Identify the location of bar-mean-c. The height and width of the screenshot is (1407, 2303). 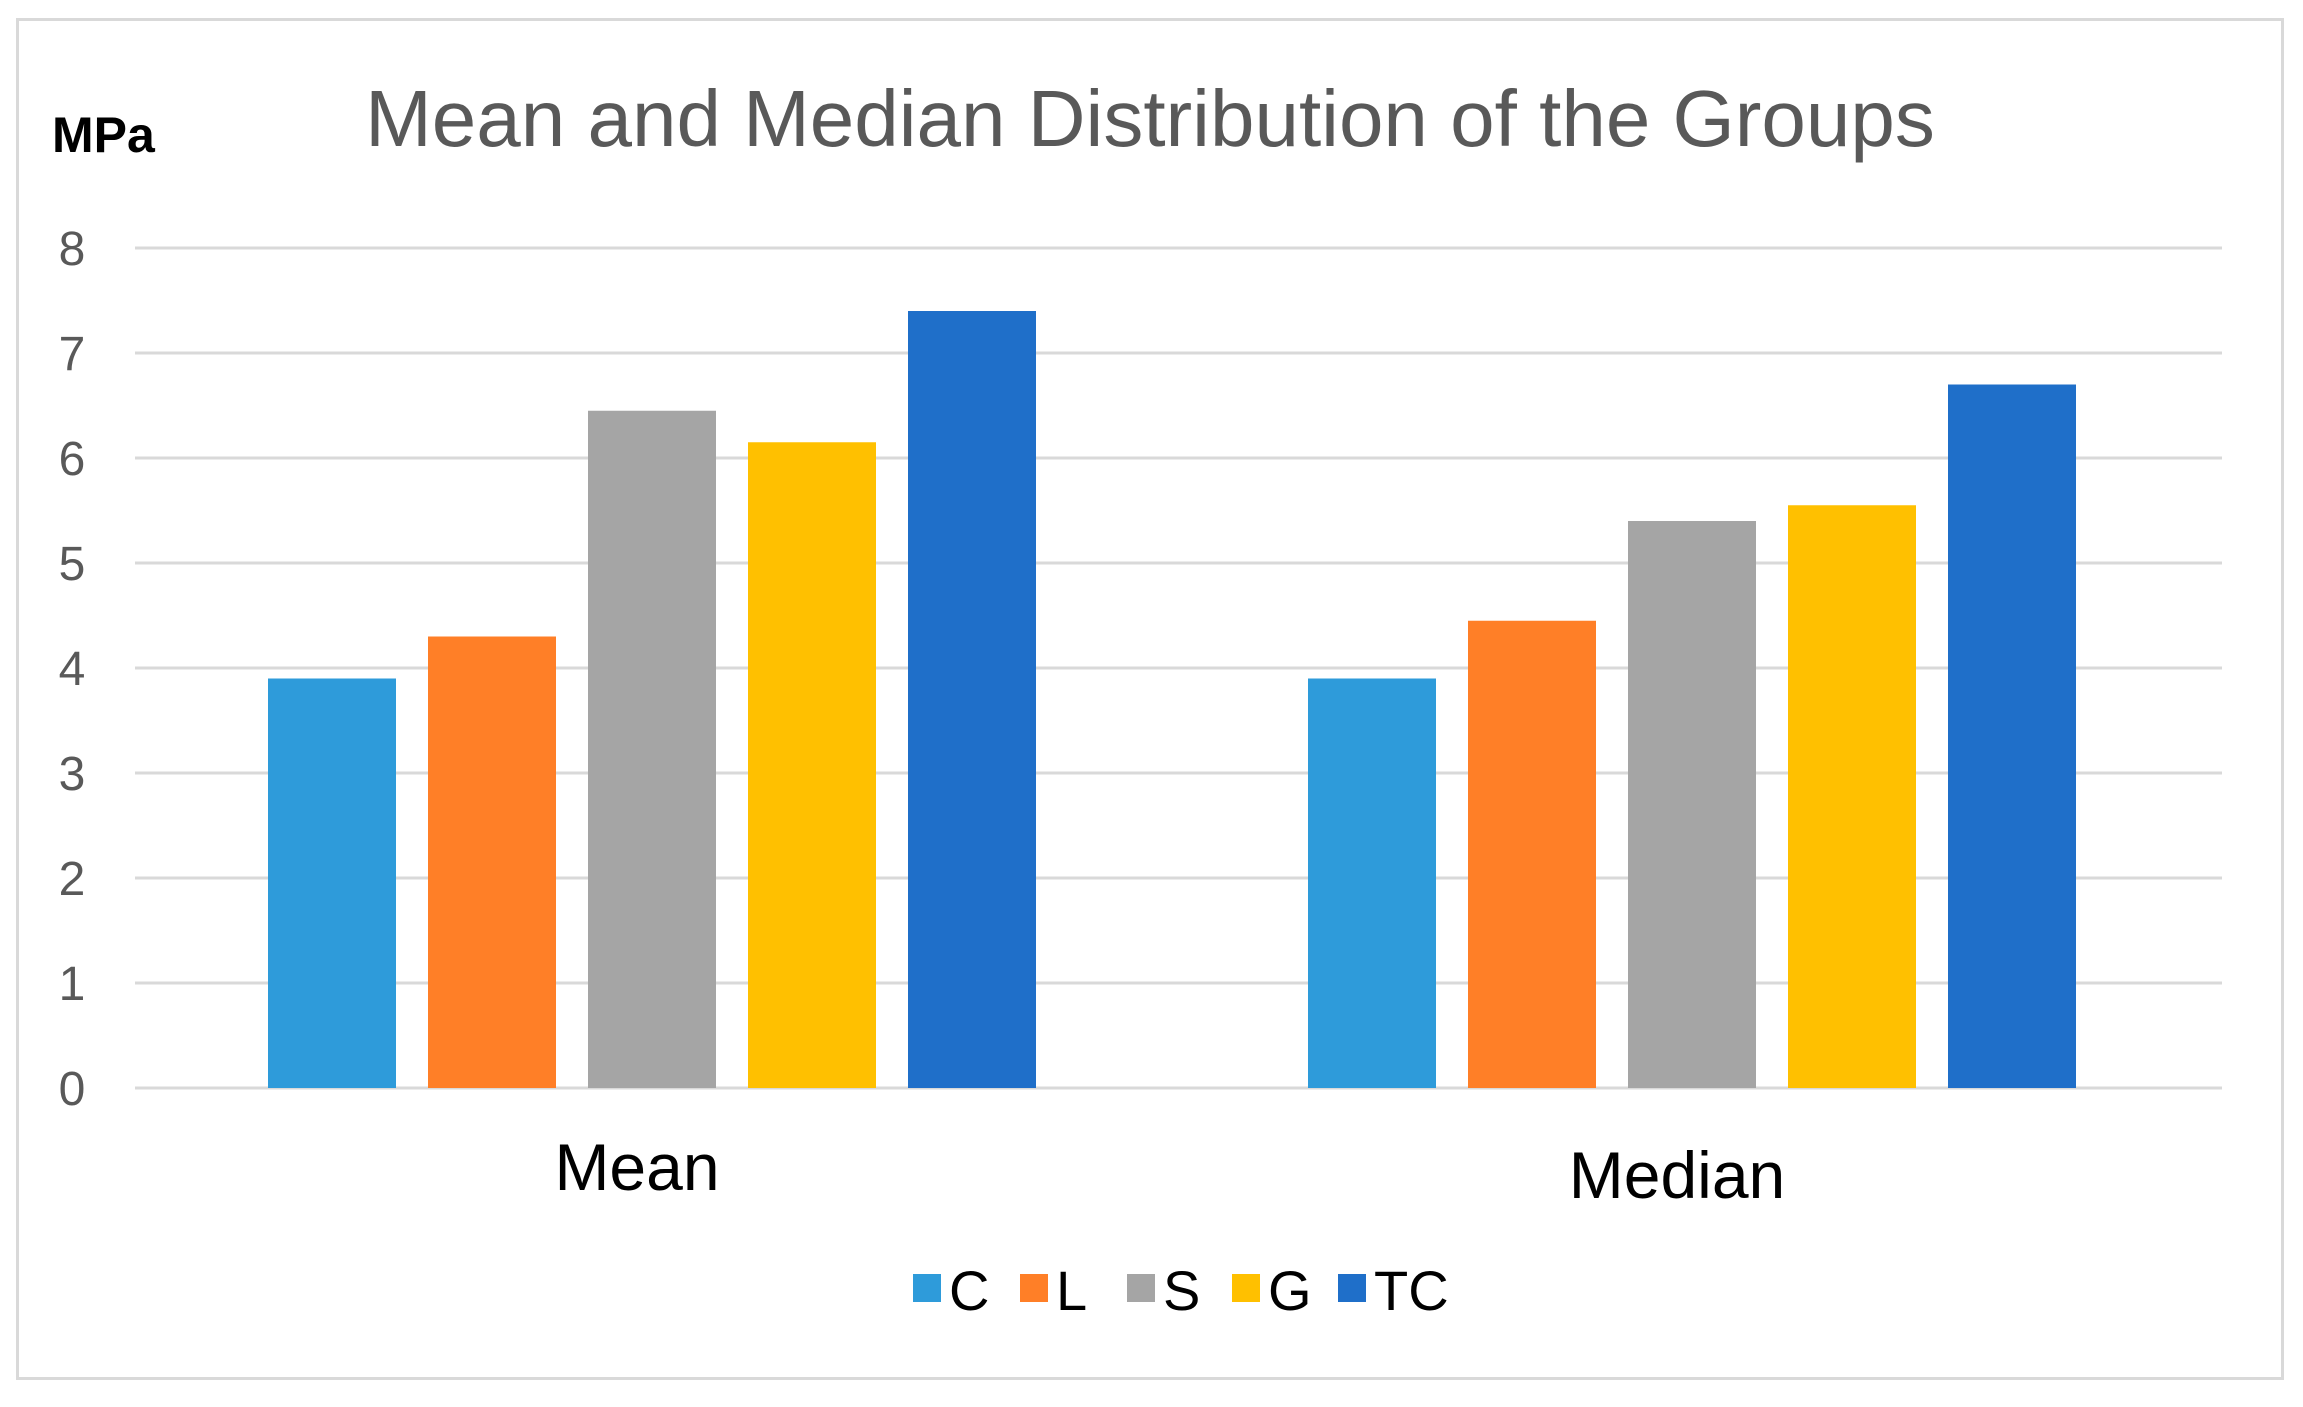
(332, 883).